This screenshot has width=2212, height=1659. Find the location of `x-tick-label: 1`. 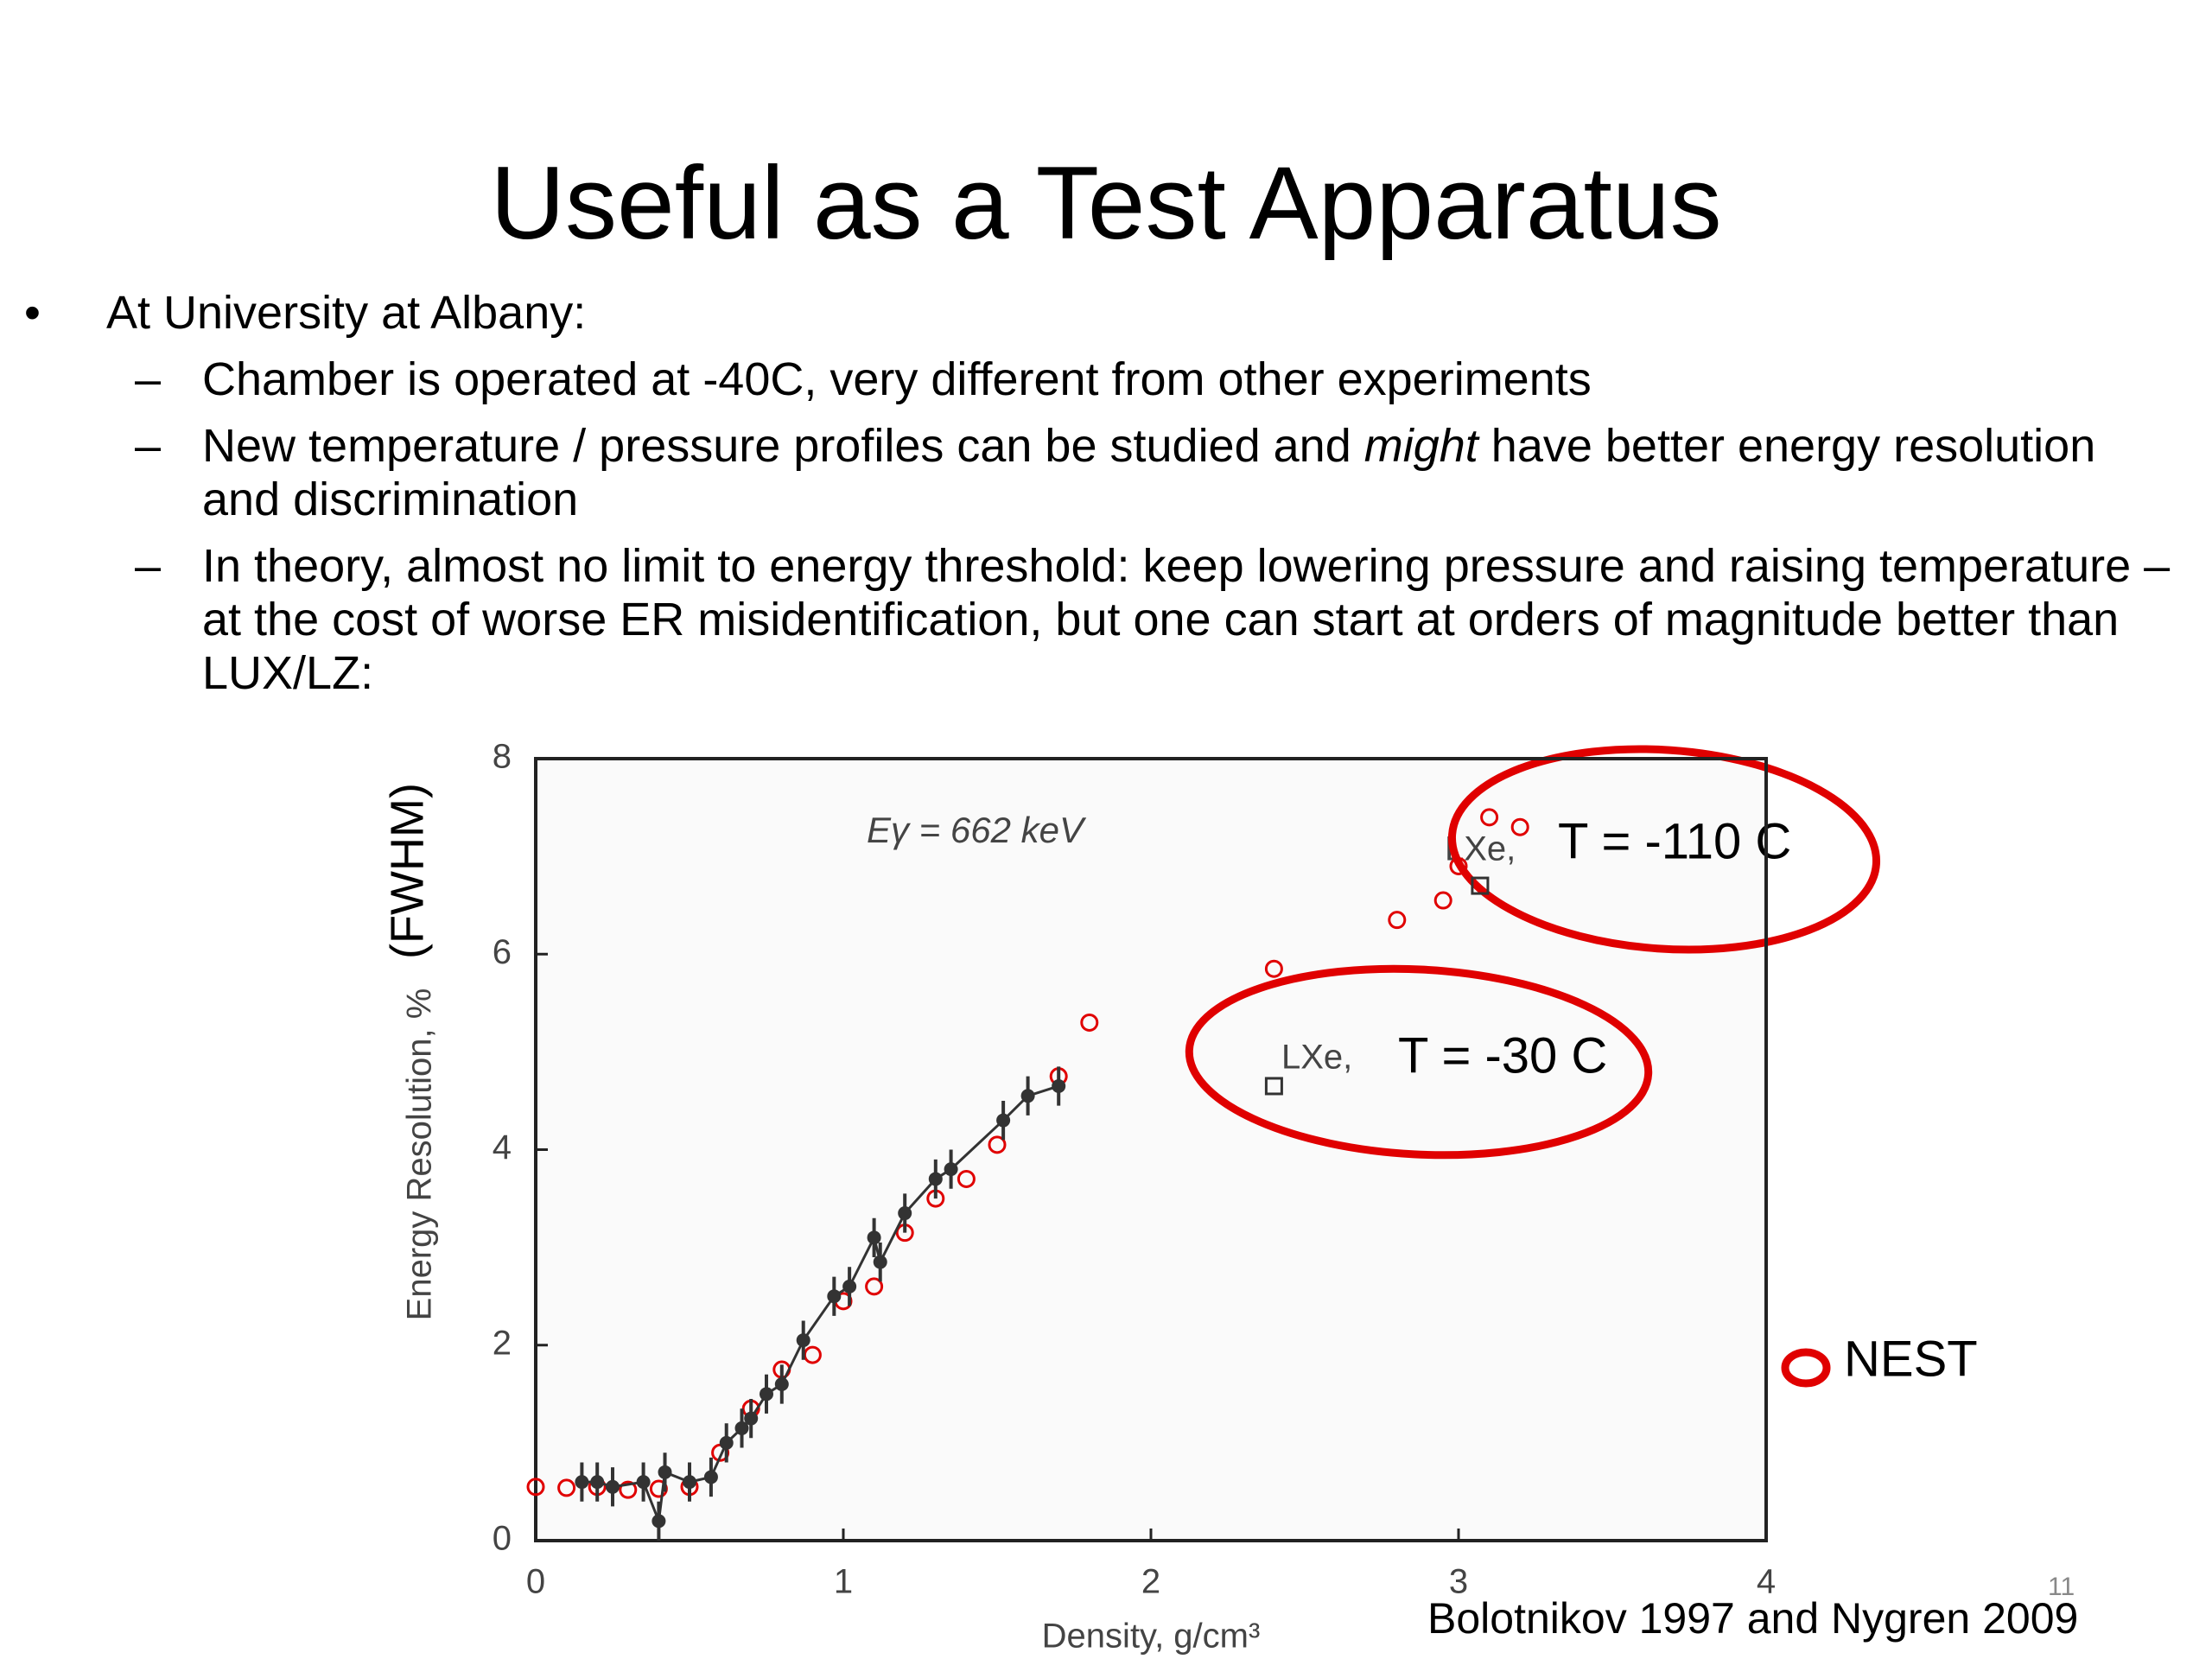

x-tick-label: 1 is located at coordinates (843, 1582).